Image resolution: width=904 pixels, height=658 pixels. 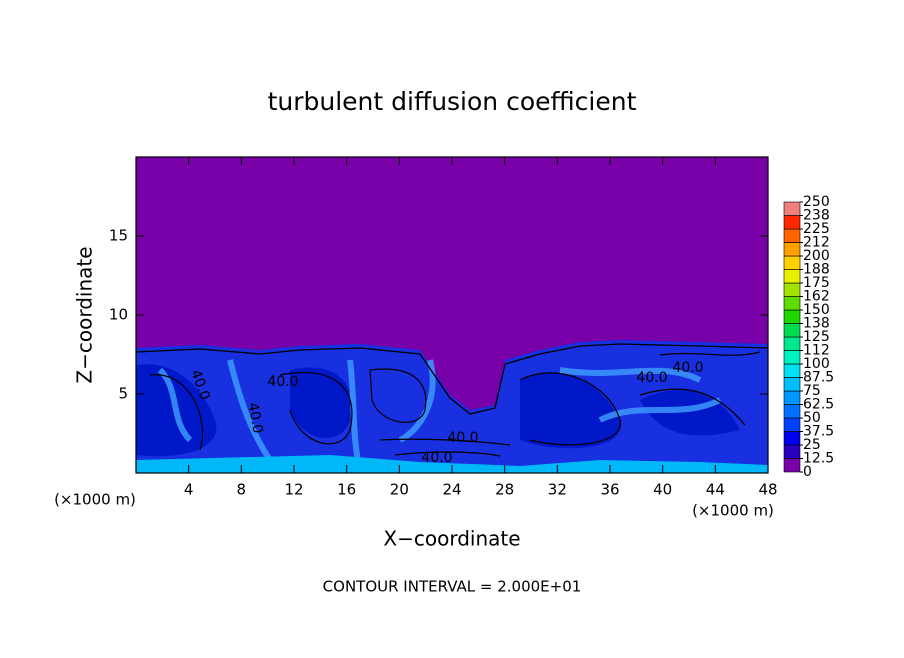 What do you see at coordinates (85, 314) in the screenshot?
I see `y-axis-label: Z−coordinate` at bounding box center [85, 314].